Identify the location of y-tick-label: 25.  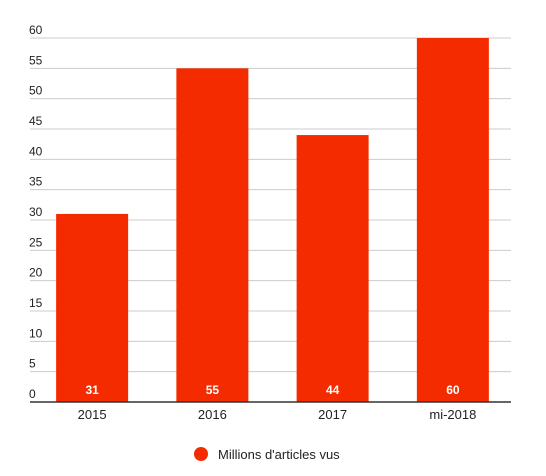
(36, 242).